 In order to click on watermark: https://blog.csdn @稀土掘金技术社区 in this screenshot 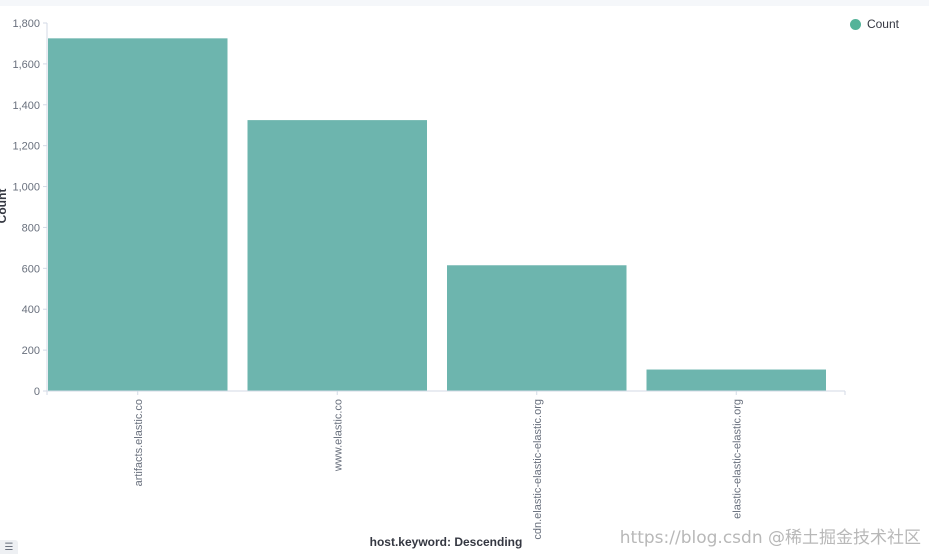, I will do `click(770, 538)`.